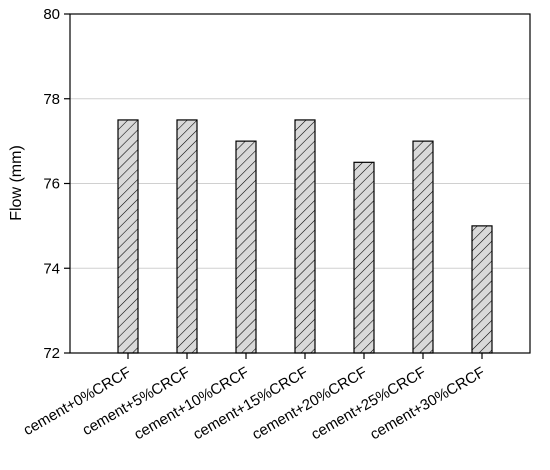 This screenshot has height=470, width=550. Describe the element at coordinates (51, 268) in the screenshot. I see `y-tick-label: 74` at that location.